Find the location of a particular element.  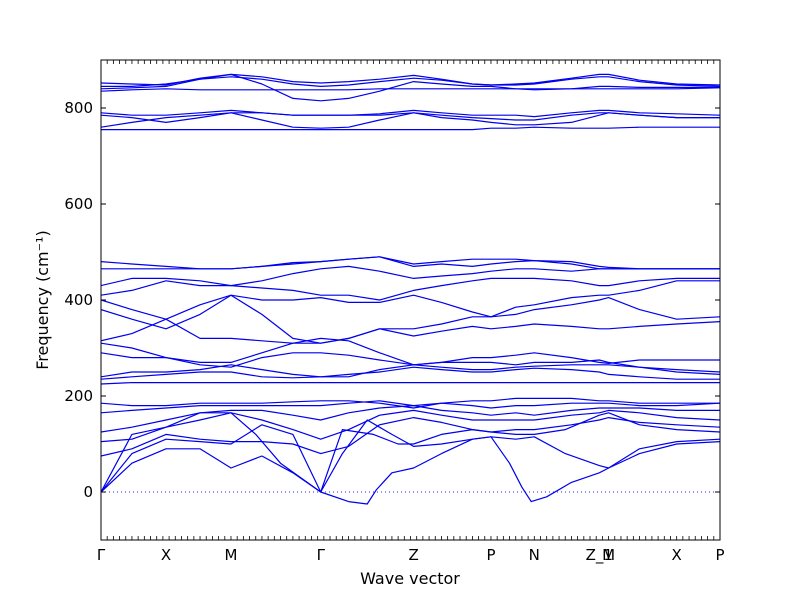

y-tick-label-600: 600 is located at coordinates (78, 204).